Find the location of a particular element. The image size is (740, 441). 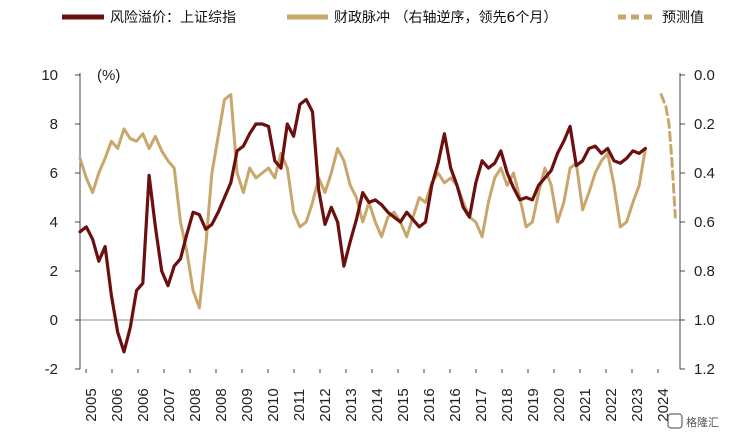

x-tick-label: 2009 is located at coordinates (247, 404).